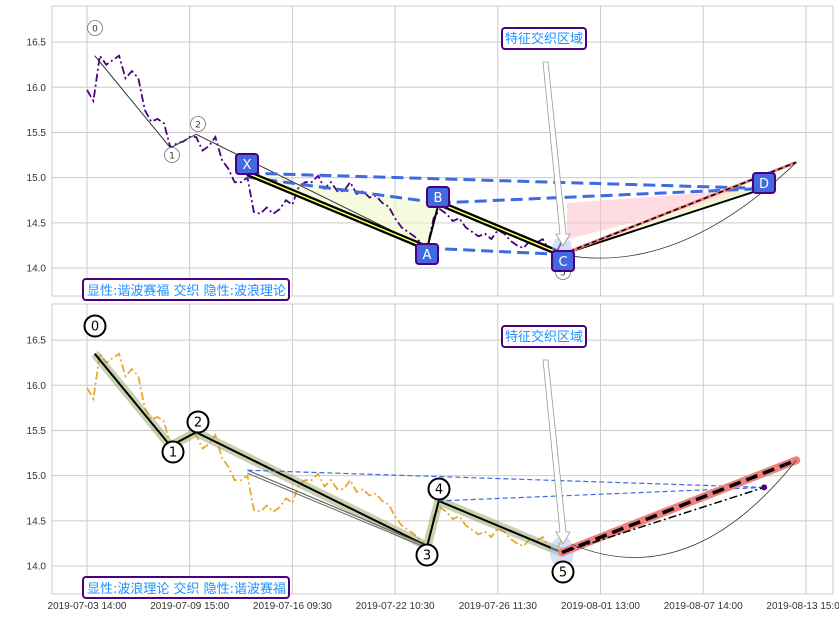 The height and width of the screenshot is (617, 839). What do you see at coordinates (764, 487) in the screenshot?
I see `target-point` at bounding box center [764, 487].